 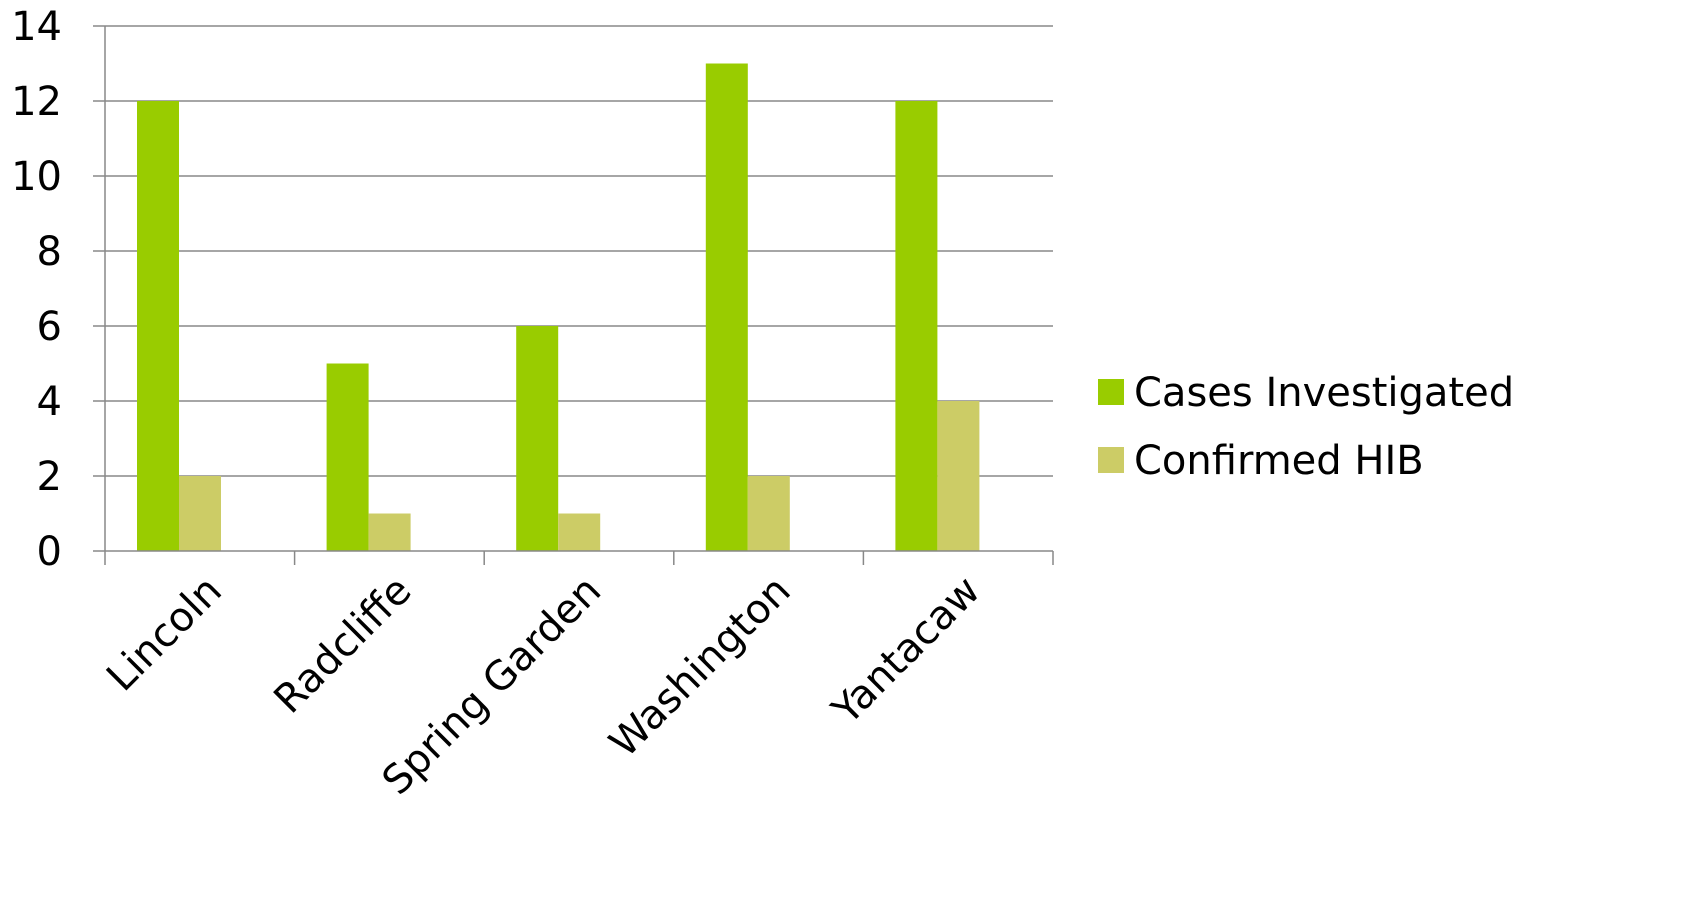 I want to click on bar-cases-investigated-spring-garden, so click(x=537, y=438).